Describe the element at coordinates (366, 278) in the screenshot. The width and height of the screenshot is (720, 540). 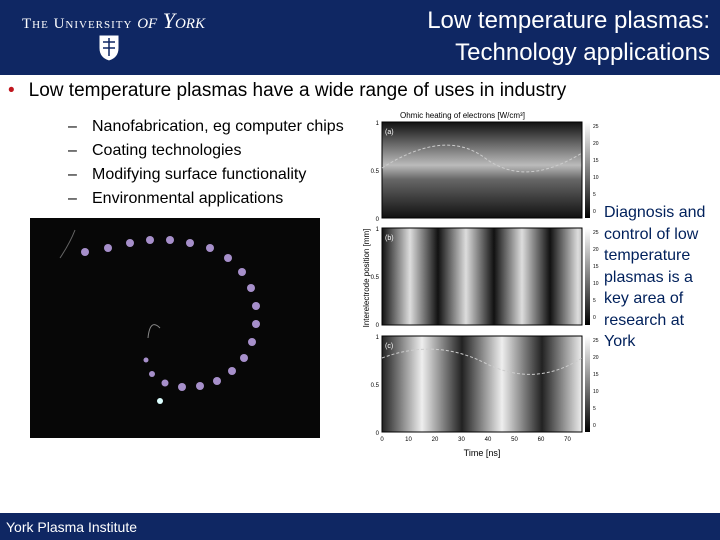
I see `figure-y-label: Interelectrode position [mm]` at that location.